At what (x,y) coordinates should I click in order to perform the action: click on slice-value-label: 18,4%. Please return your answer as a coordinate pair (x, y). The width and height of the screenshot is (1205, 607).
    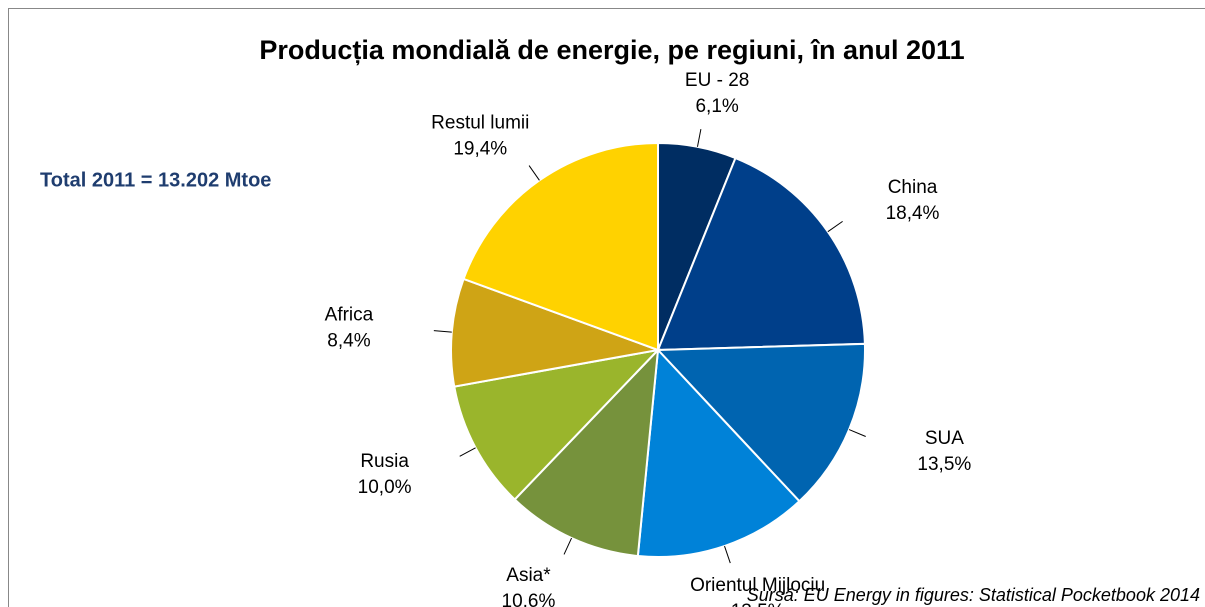
    Looking at the image, I should click on (913, 213).